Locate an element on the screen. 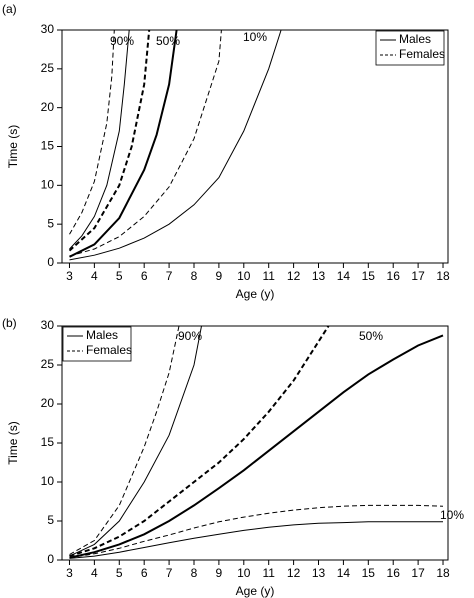  panel-title: (a) is located at coordinates (9, 9).